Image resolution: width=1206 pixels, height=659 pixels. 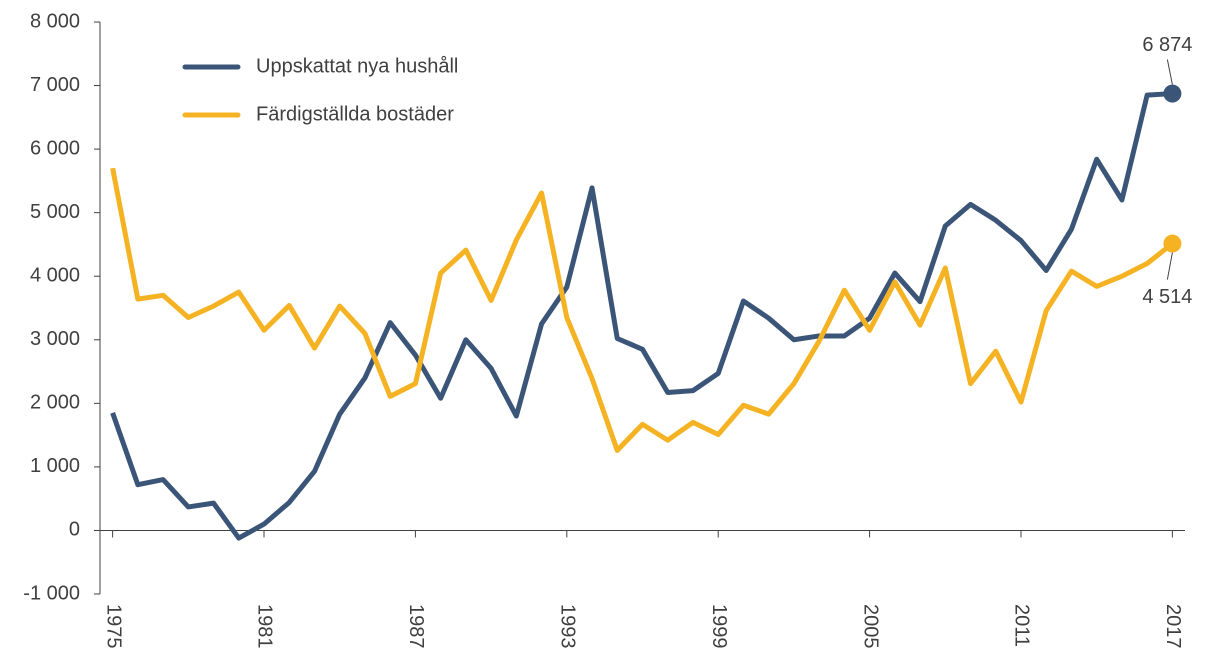 What do you see at coordinates (1022, 625) in the screenshot?
I see `x-tick-label: 2011` at bounding box center [1022, 625].